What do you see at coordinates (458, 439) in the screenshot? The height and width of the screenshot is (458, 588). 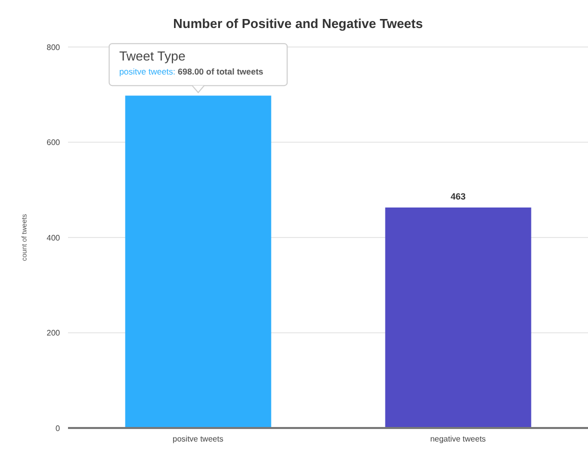 I see `x-tick-label: negative tweets` at bounding box center [458, 439].